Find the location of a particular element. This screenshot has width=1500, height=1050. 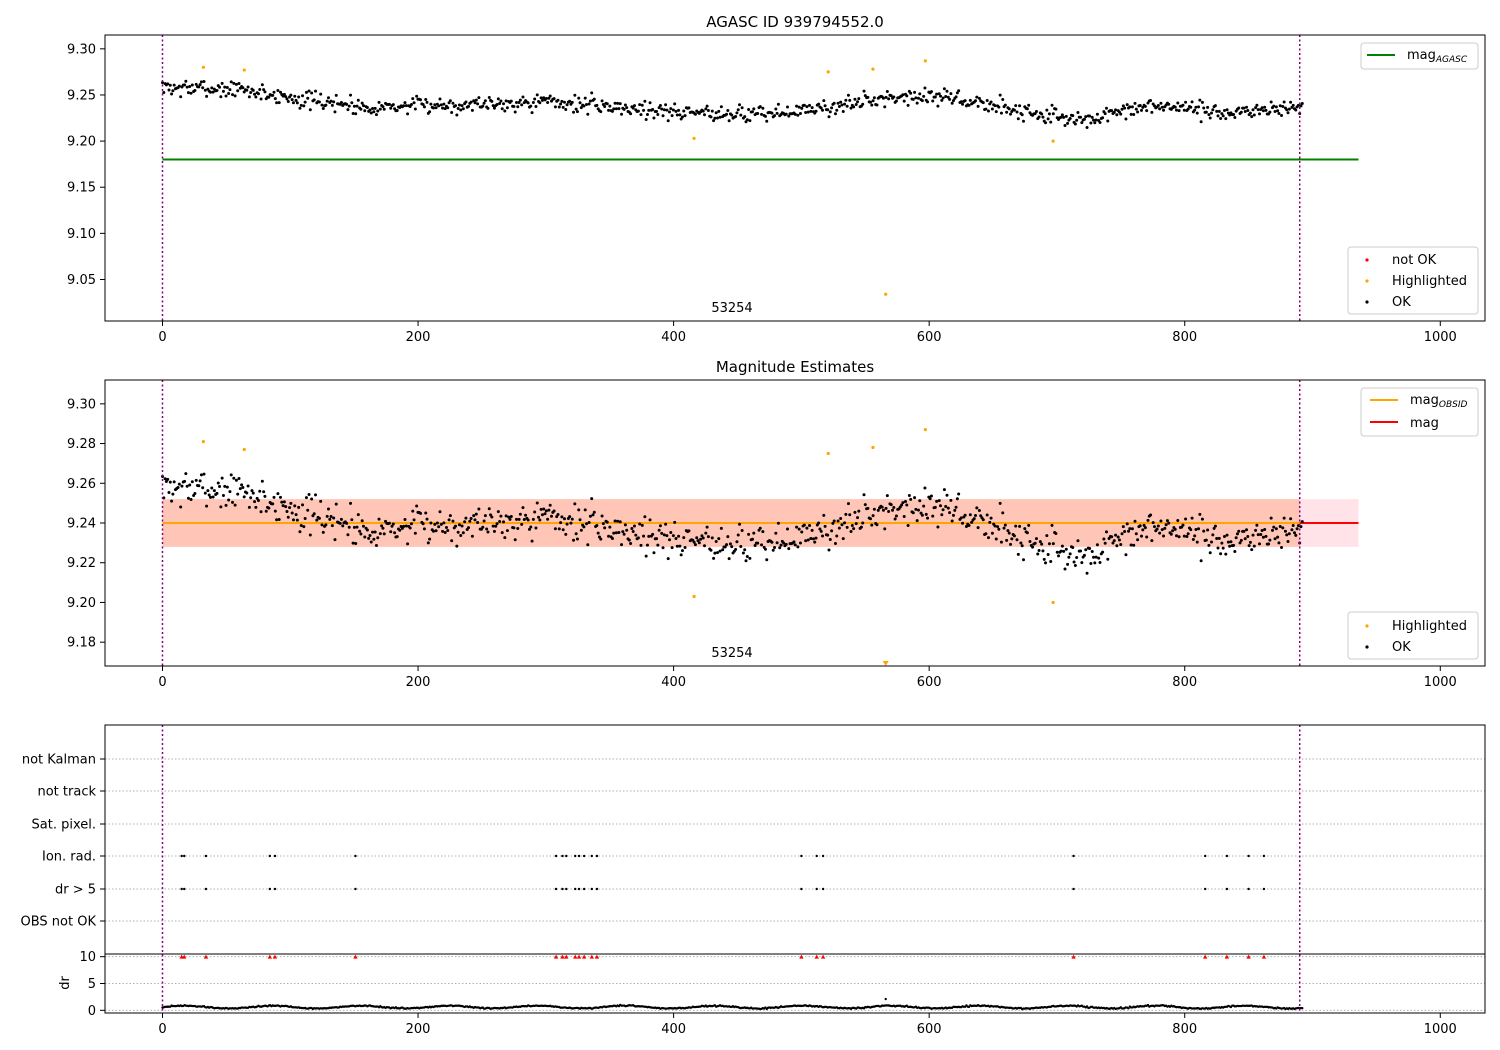

magnitude-y-tick-label: 9.20 is located at coordinates (81, 603).